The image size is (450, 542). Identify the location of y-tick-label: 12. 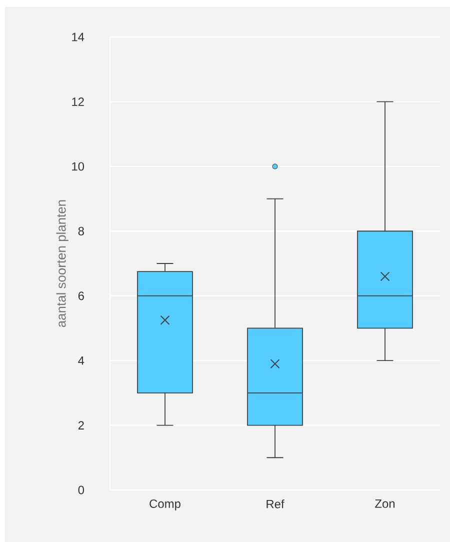
(78, 102).